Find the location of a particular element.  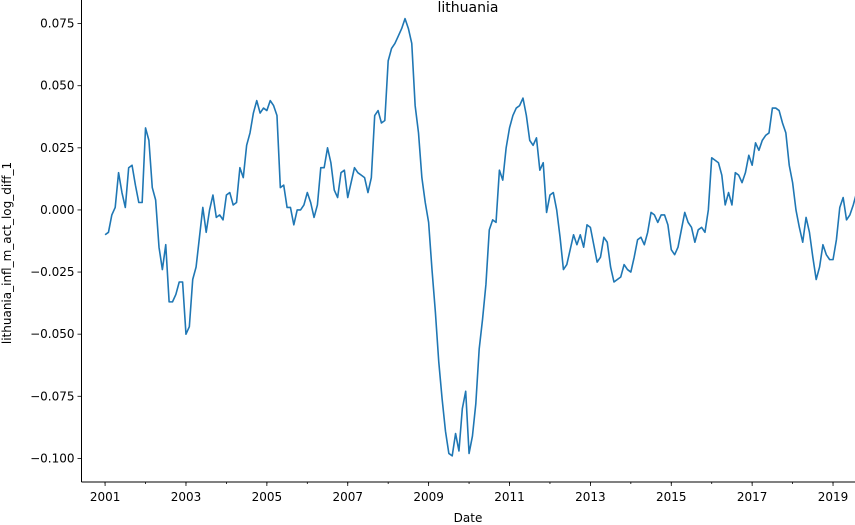

y-tick-label: 0.075 is located at coordinates (57, 24).